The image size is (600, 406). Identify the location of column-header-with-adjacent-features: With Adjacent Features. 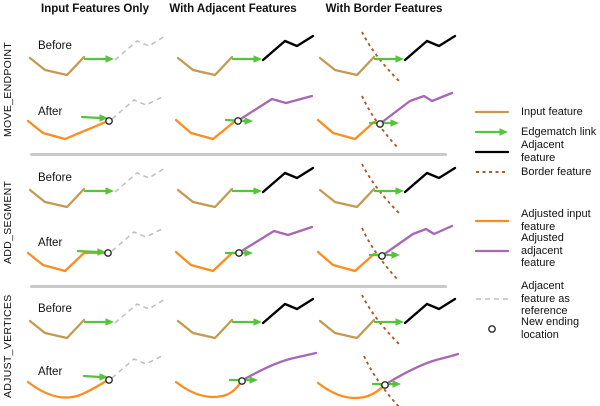
(233, 9).